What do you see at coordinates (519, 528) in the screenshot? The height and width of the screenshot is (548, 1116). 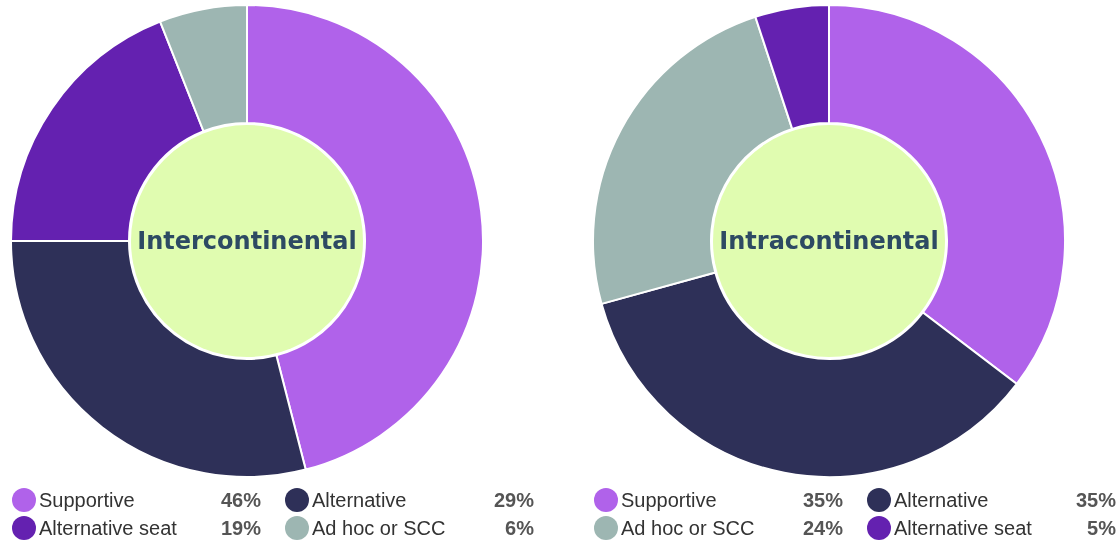 I see `data-label: 6%` at bounding box center [519, 528].